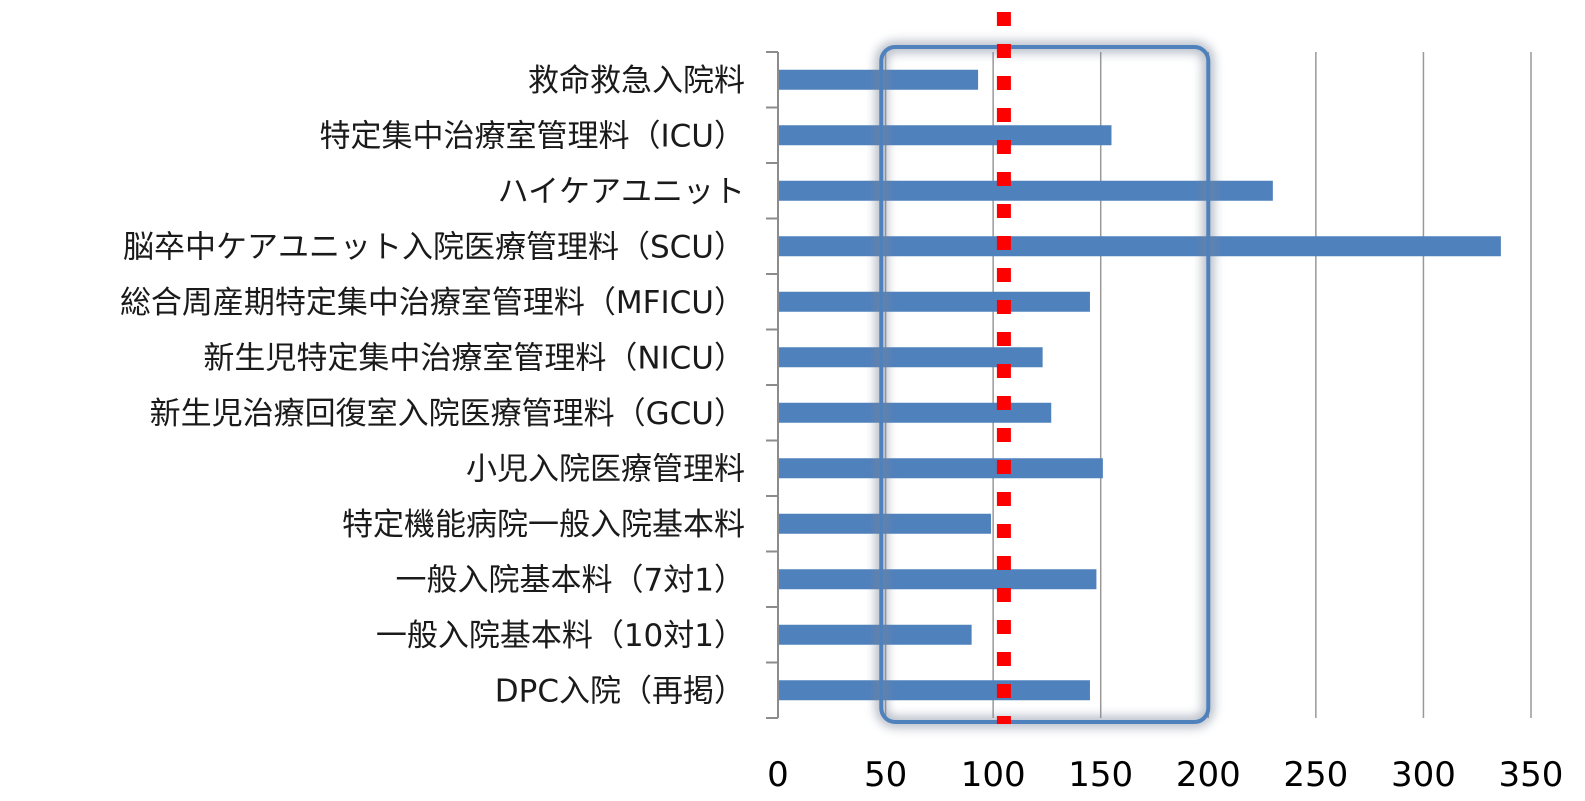  What do you see at coordinates (432, 303) in the screenshot?
I see `category-label: 総合周産期特定集中治療室管理料（MFICU）` at bounding box center [432, 303].